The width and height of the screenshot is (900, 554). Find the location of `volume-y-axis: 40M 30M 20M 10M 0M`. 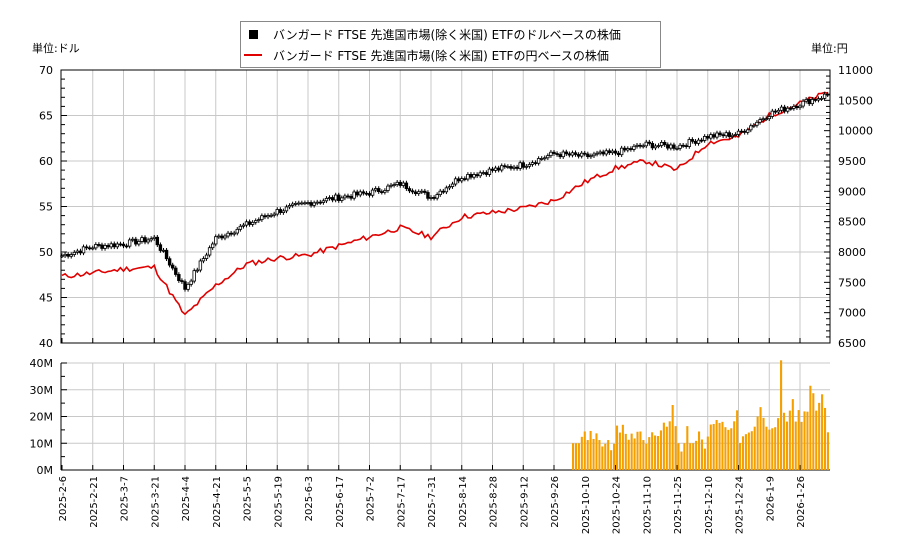

volume-y-axis: 40M 30M 20M 10M 0M is located at coordinates (48, 417).